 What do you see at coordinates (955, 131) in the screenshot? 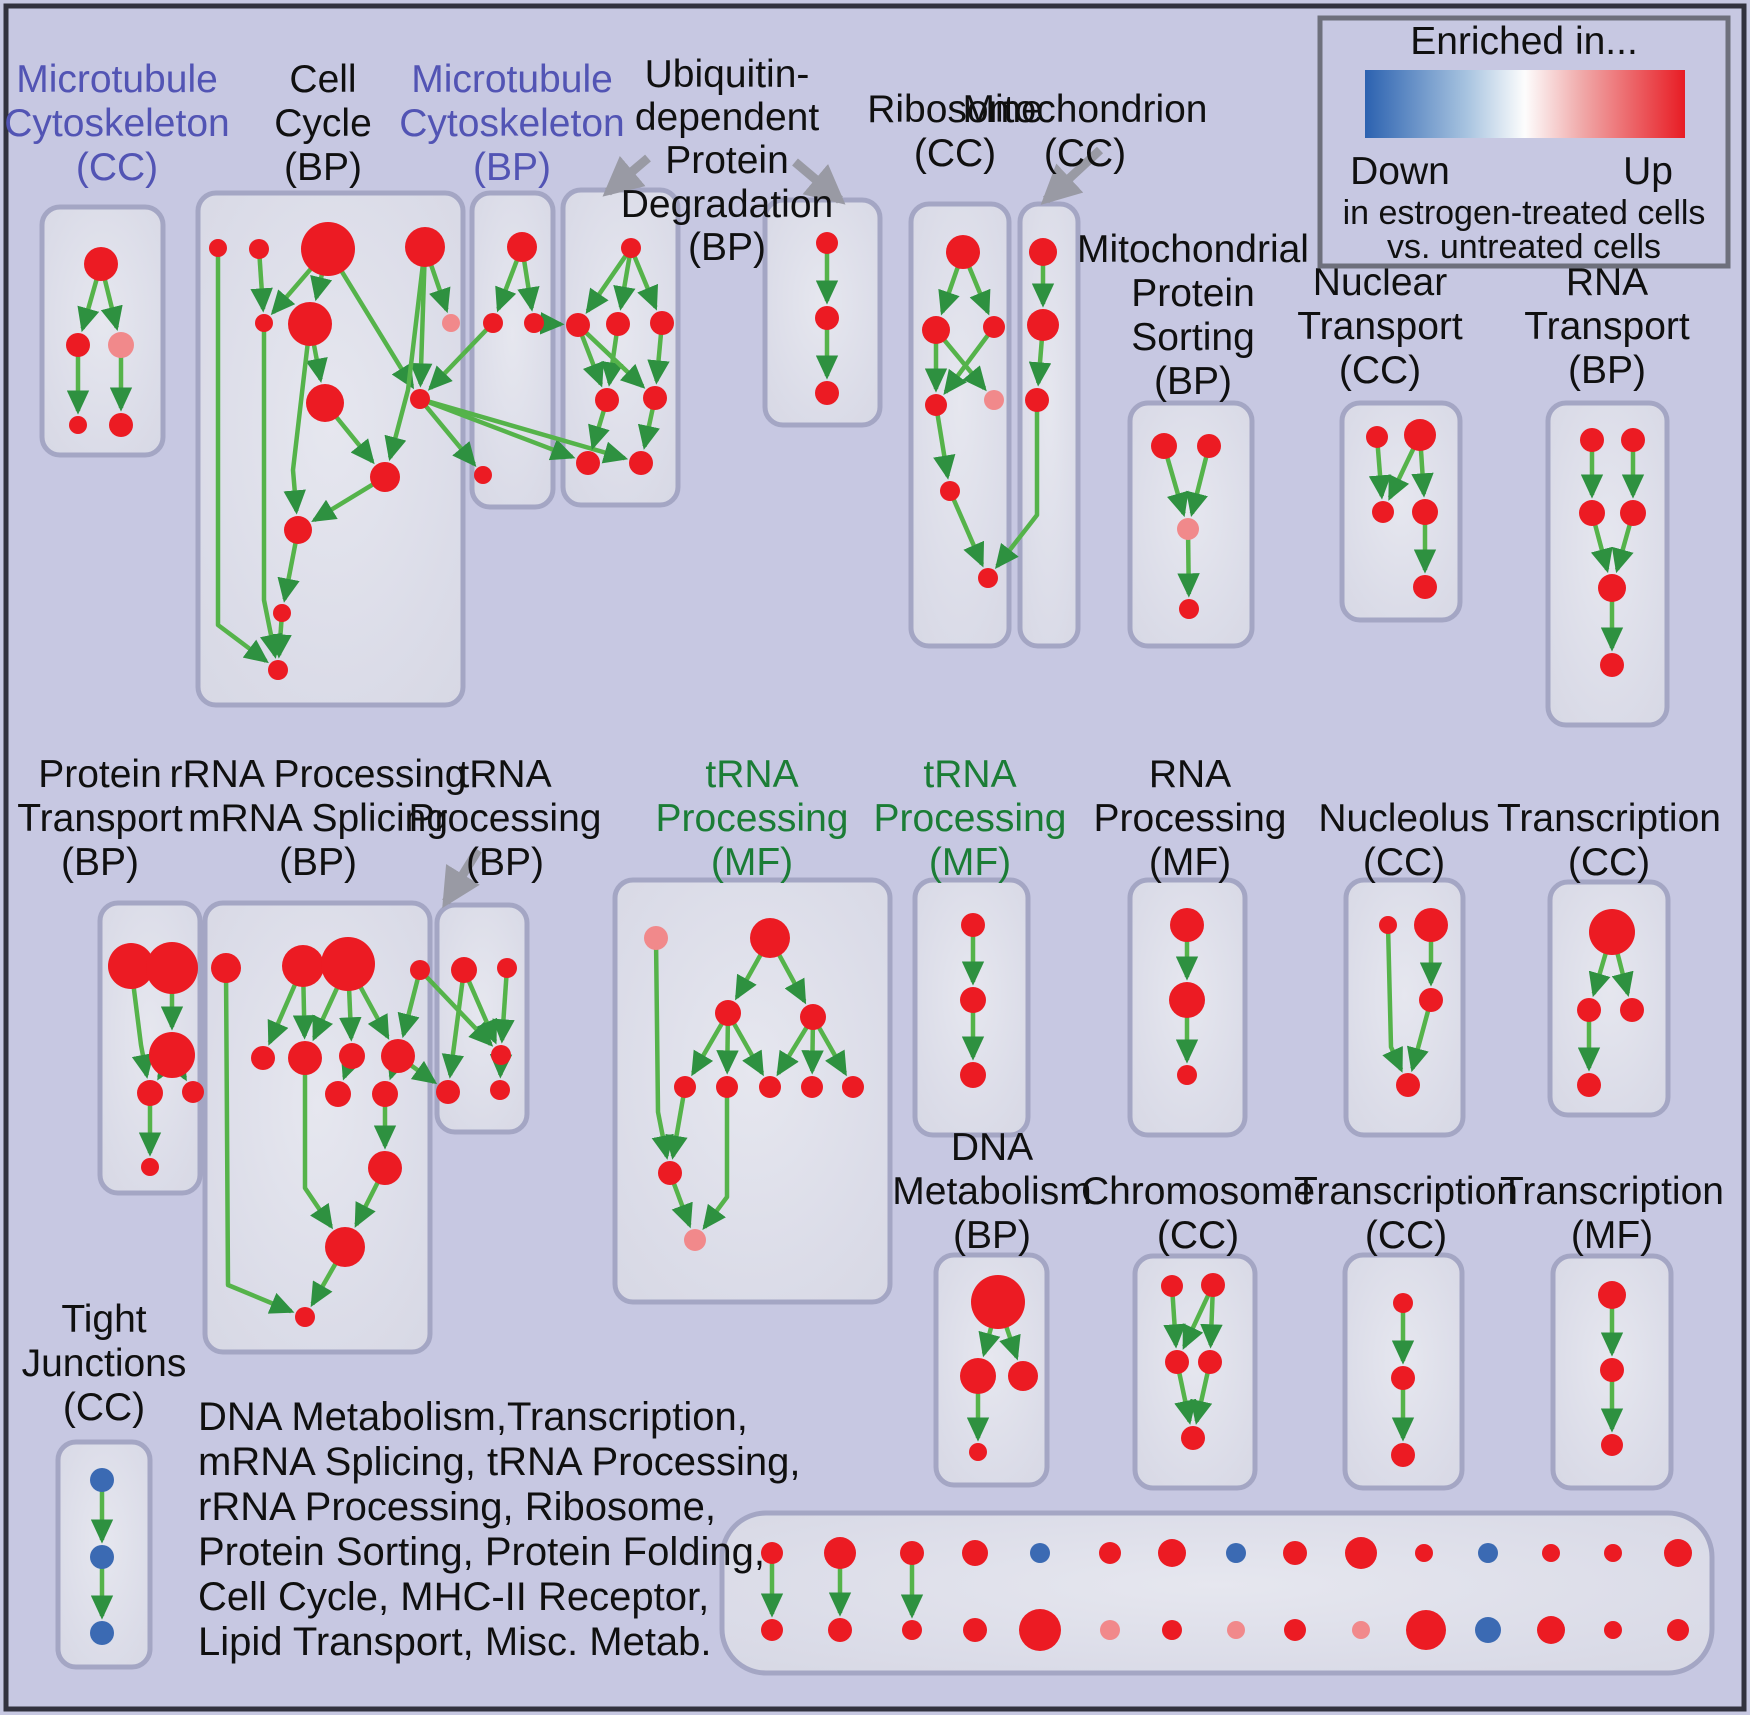
I see `cluster-label-ribosome: Ribosome (CC)` at bounding box center [955, 131].